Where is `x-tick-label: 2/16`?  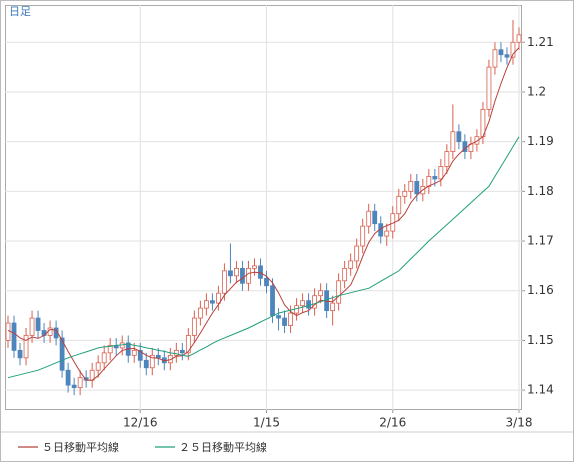
x-tick-label: 2/16 is located at coordinates (392, 423).